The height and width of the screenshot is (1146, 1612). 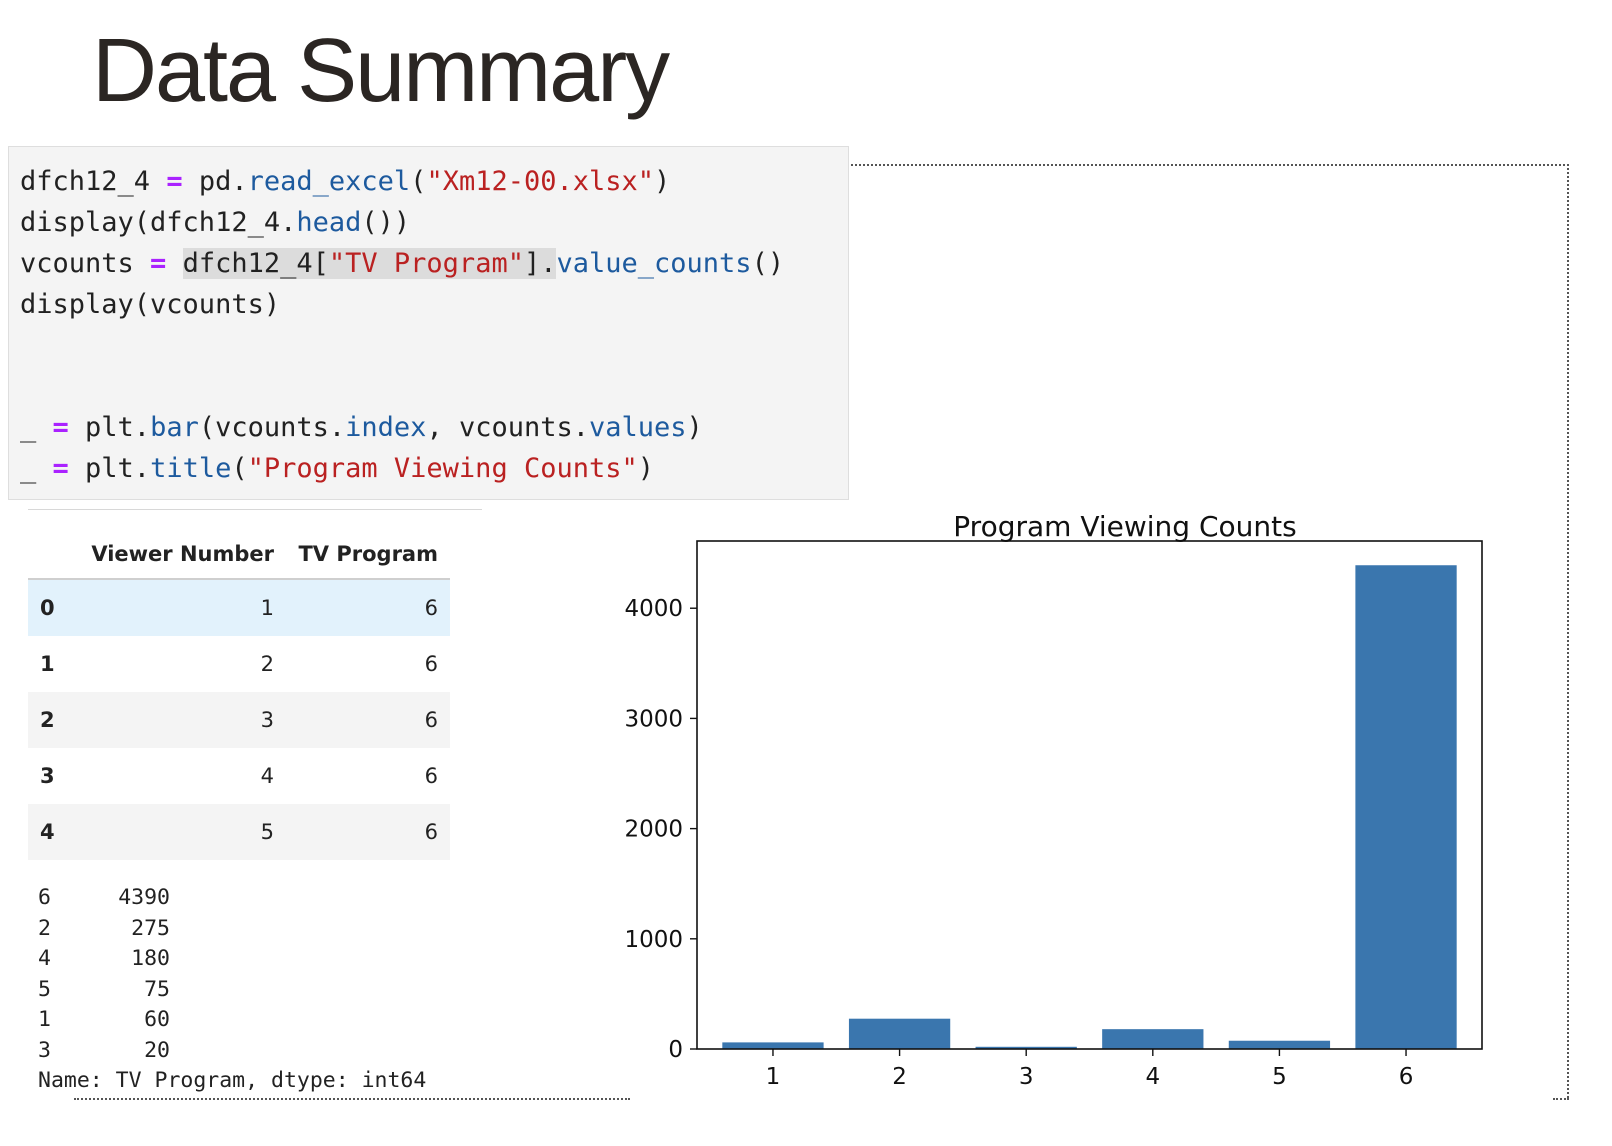 I want to click on code-line: display(dfch12_4.head()), so click(x=434, y=222).